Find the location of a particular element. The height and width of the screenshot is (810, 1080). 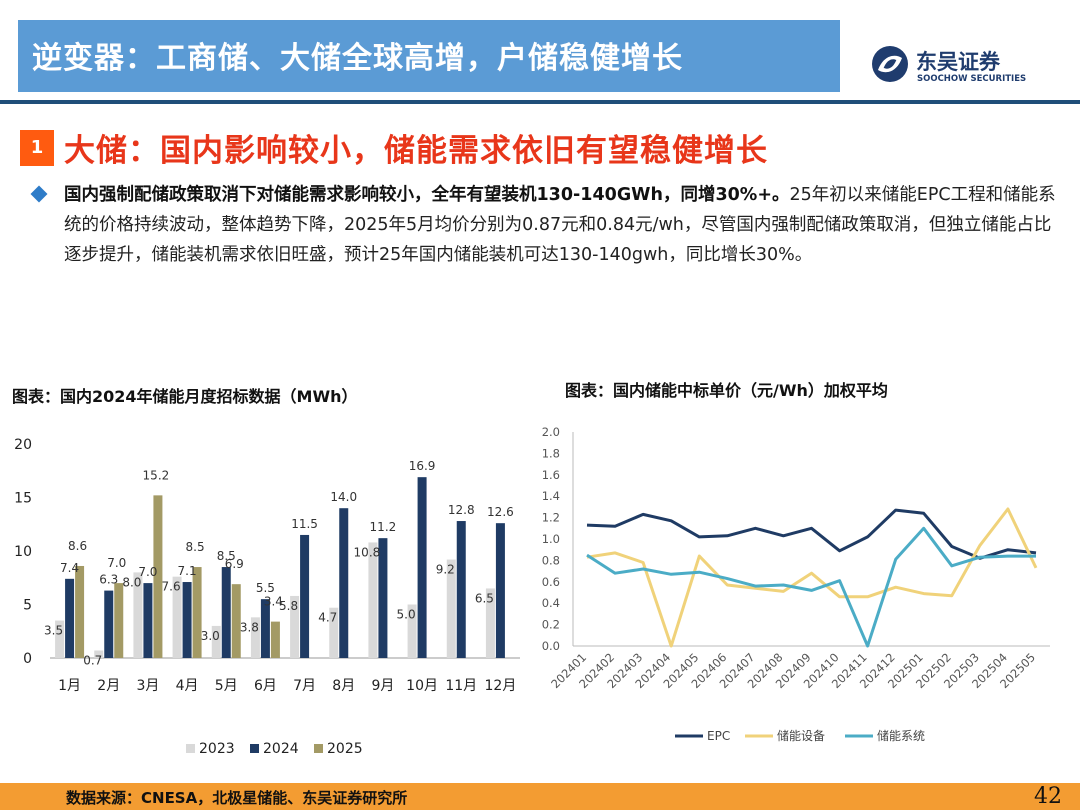

x-tick-label: 3月 is located at coordinates (147, 686).